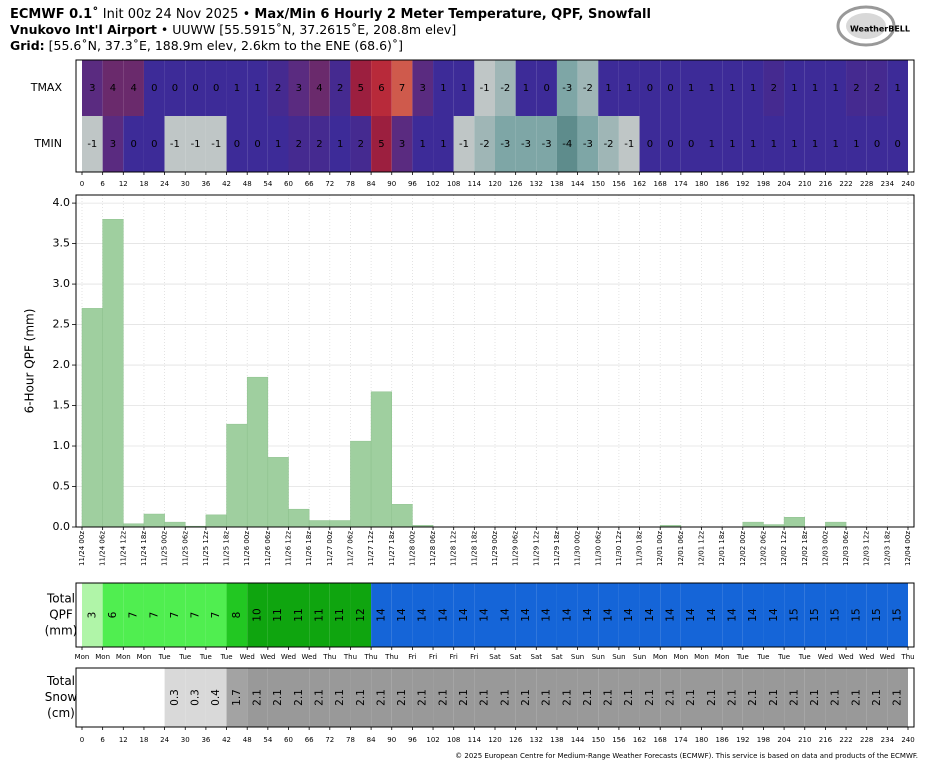  What do you see at coordinates (402, 88) in the screenshot?
I see `heat-cell-label: 7` at bounding box center [402, 88].